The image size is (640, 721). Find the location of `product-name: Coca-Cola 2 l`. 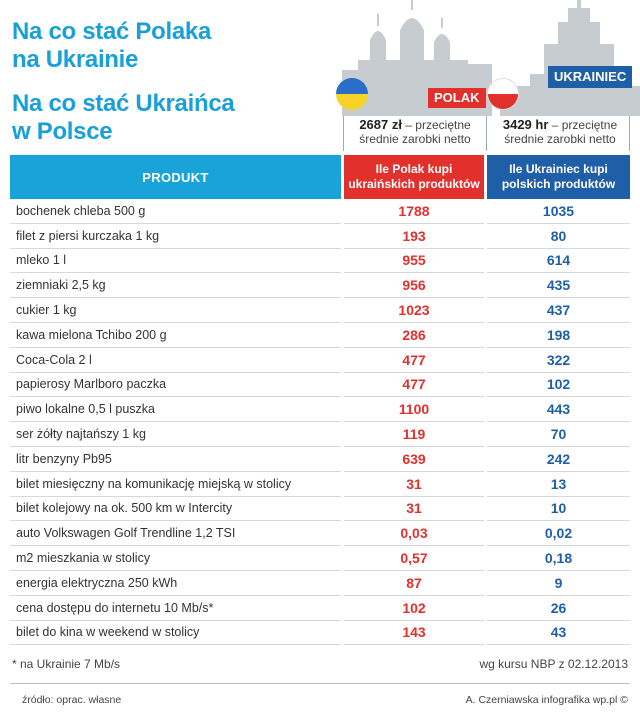

product-name: Coca-Cola 2 l is located at coordinates (175, 360).